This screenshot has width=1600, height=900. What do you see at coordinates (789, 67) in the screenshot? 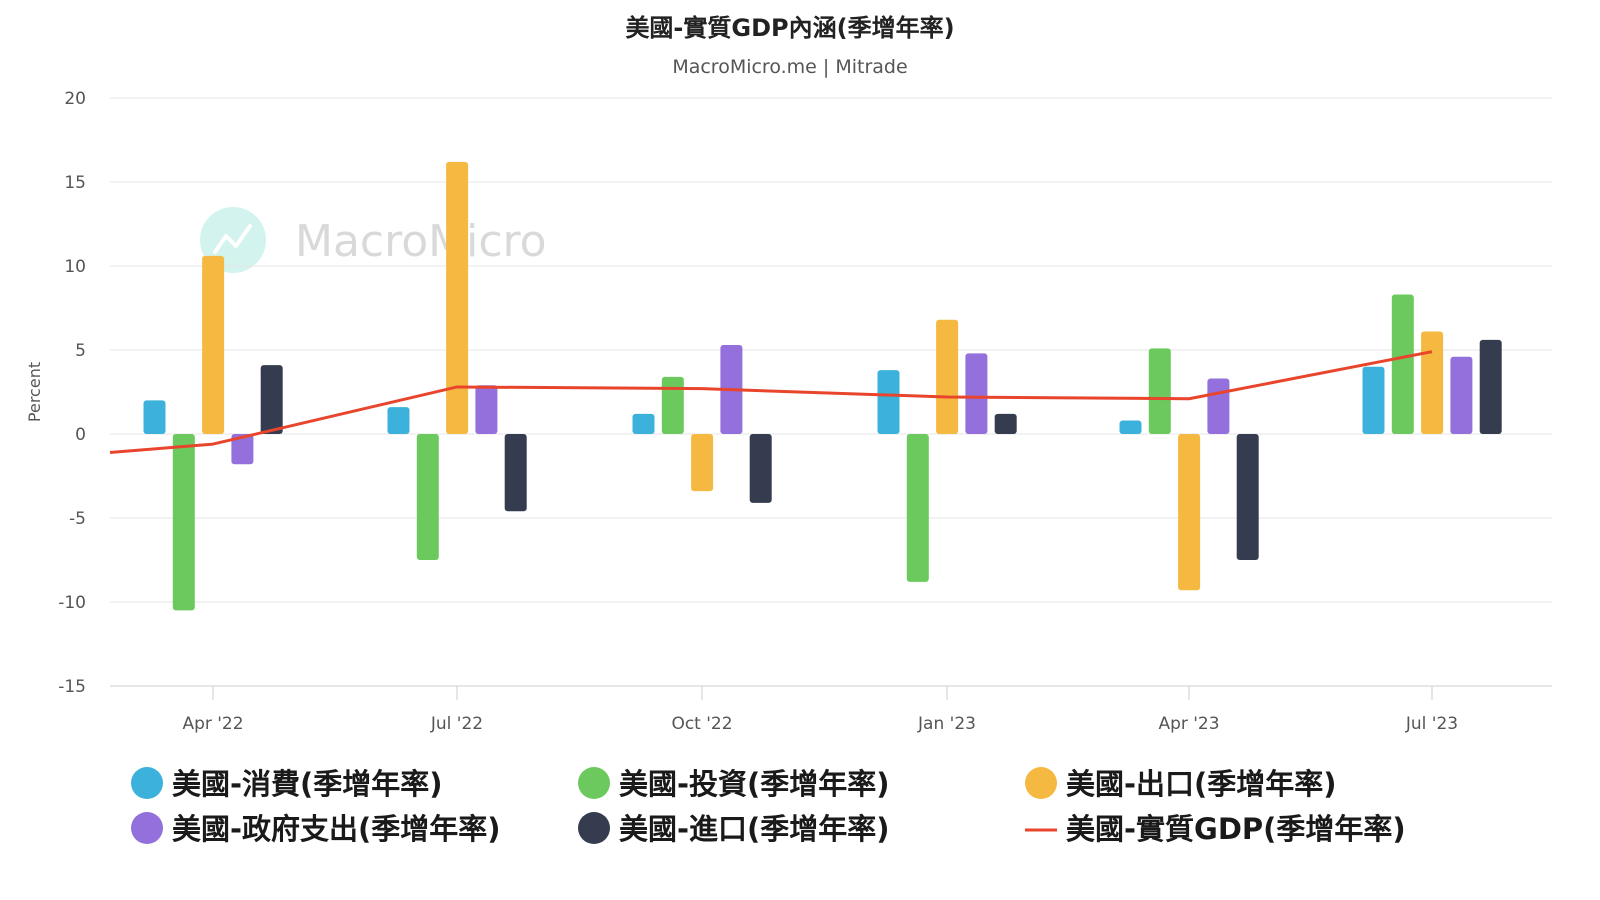
I see `chart-subtitle: MacroMicro.me | Mitrade` at bounding box center [789, 67].